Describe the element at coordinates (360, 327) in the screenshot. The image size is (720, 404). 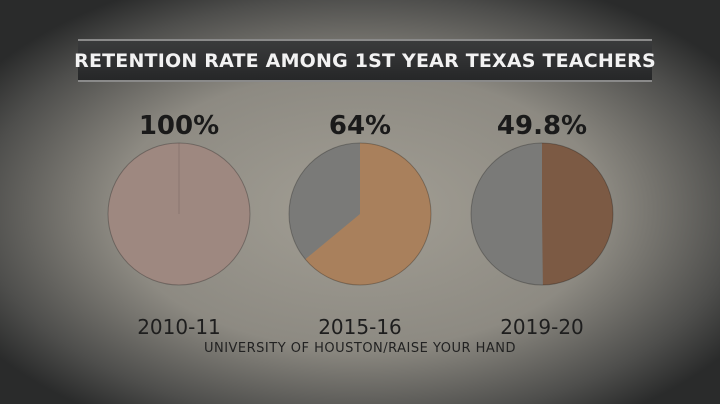
I see `pie-year-label: 2015-16` at that location.